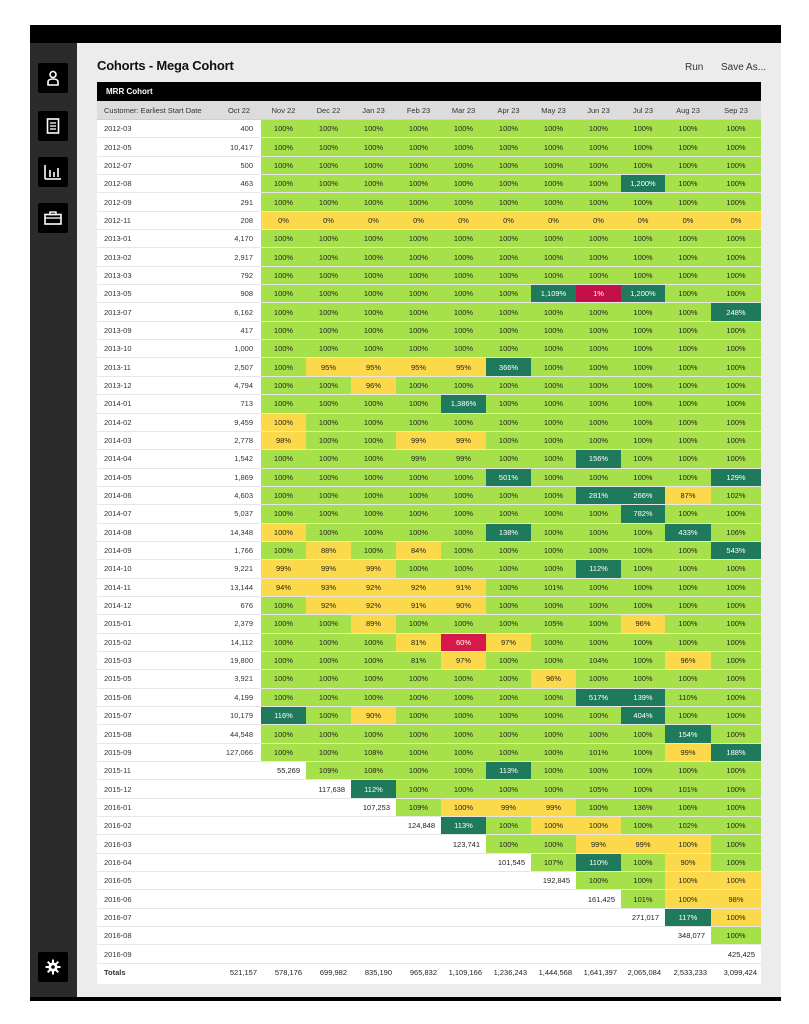  Describe the element at coordinates (157, 496) in the screenshot. I see `cohort-label: 2014-06` at that location.